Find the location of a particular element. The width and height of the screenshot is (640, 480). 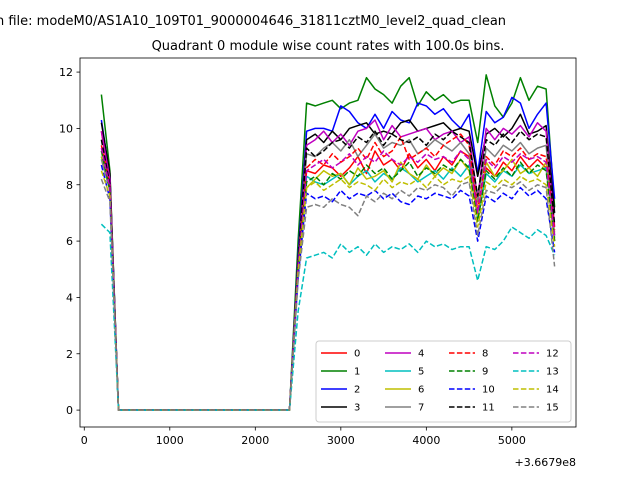

legend-box is located at coordinates (443, 381).